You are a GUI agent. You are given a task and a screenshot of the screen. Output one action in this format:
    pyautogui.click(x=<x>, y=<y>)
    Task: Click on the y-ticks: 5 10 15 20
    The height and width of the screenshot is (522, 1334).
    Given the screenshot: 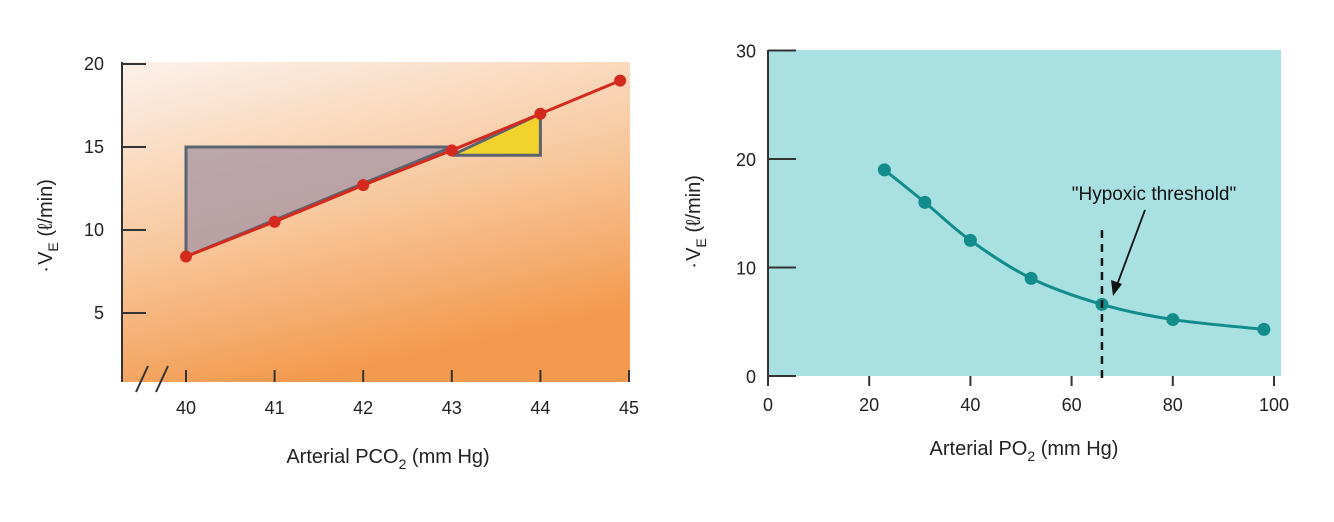 What is the action you would take?
    pyautogui.click(x=115, y=188)
    